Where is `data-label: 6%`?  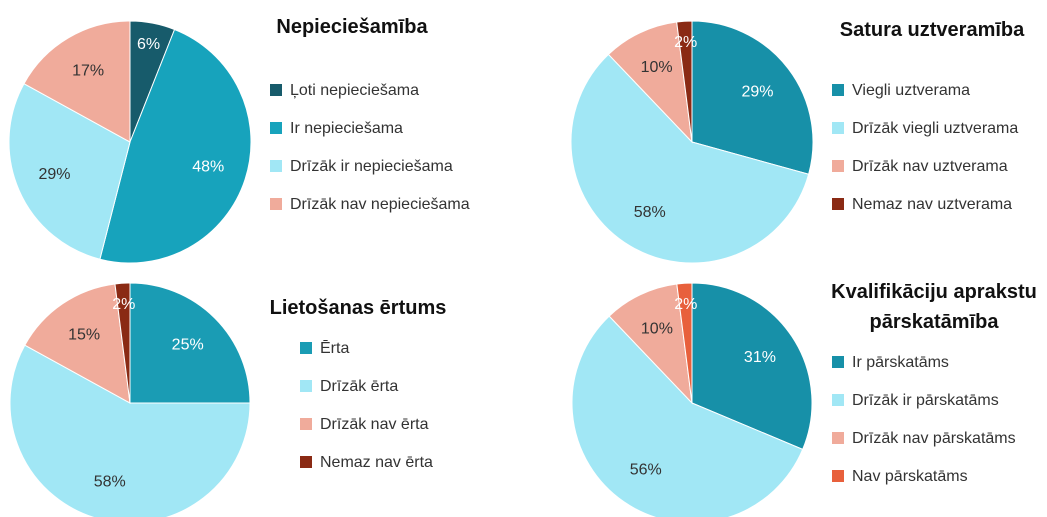
data-label: 6% is located at coordinates (148, 44).